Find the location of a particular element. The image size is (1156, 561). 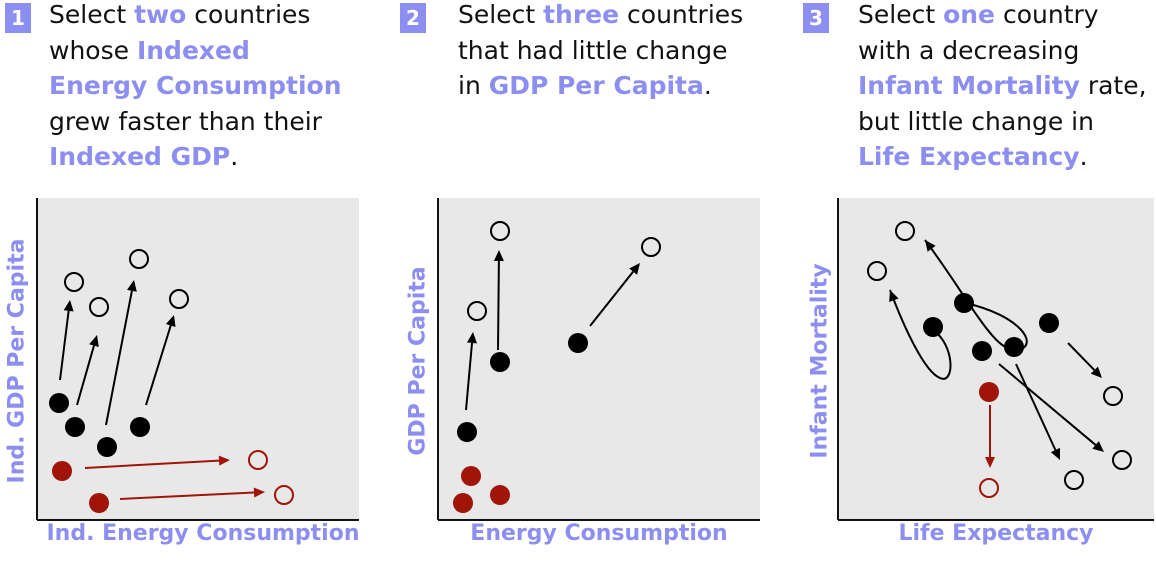

prompt-line: Select three countries is located at coordinates (600, 16).